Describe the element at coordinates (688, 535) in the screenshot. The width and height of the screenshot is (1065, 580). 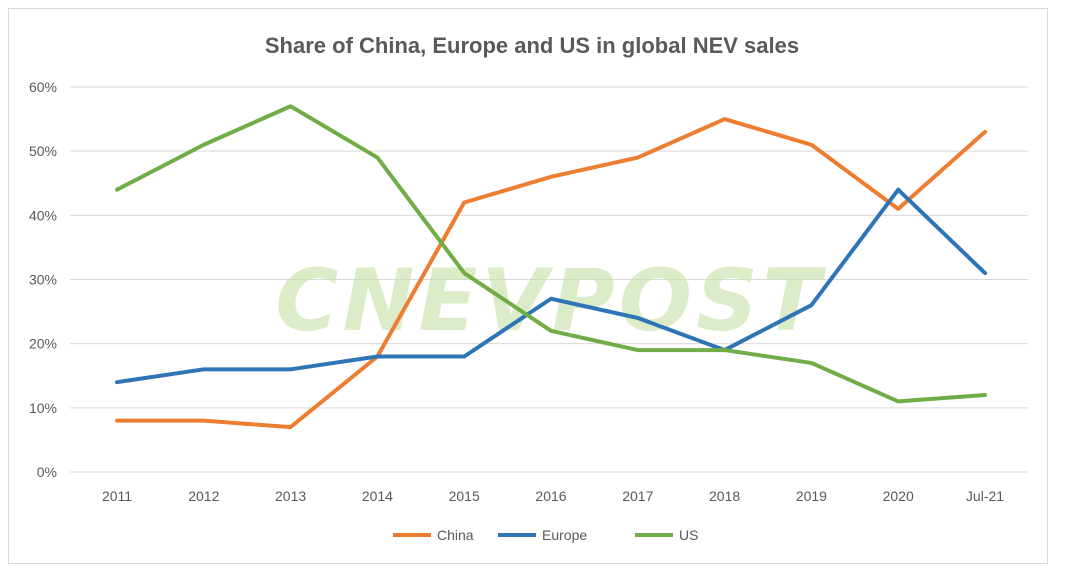
I see `legend-label: US` at that location.